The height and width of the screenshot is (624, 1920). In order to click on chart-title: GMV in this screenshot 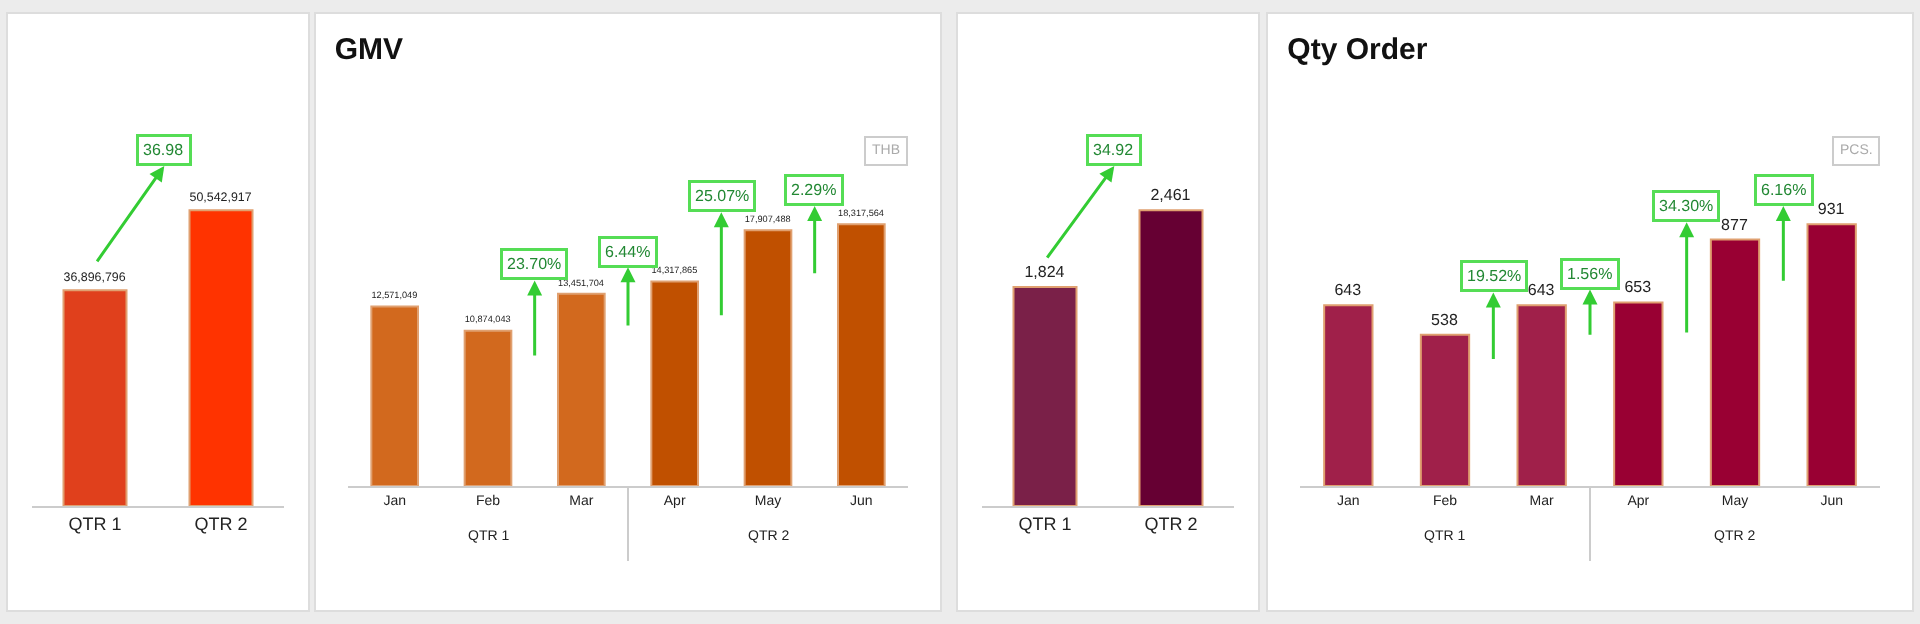, I will do `click(369, 49)`.